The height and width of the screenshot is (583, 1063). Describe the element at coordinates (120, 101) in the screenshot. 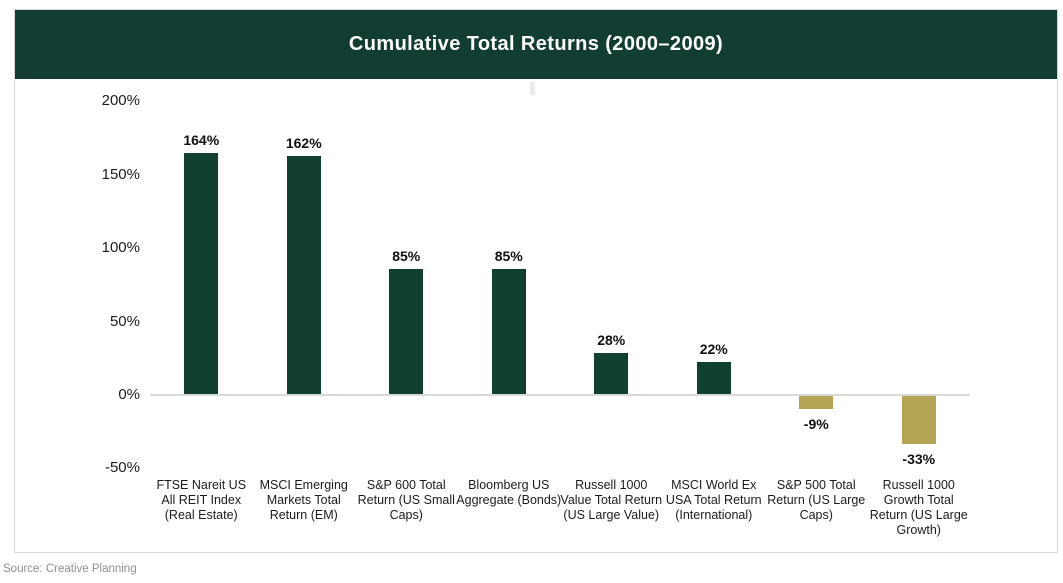

I see `y-axis-tick-label: 200%` at that location.